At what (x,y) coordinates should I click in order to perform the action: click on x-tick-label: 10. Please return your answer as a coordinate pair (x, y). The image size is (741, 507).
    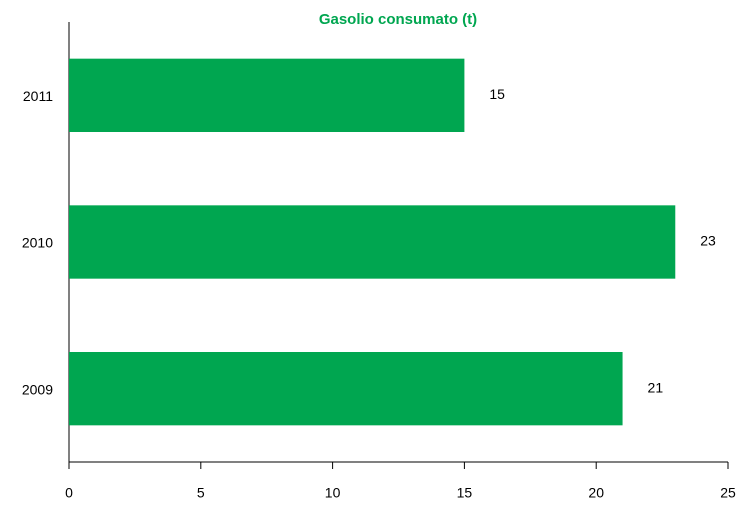
    Looking at the image, I should click on (333, 493).